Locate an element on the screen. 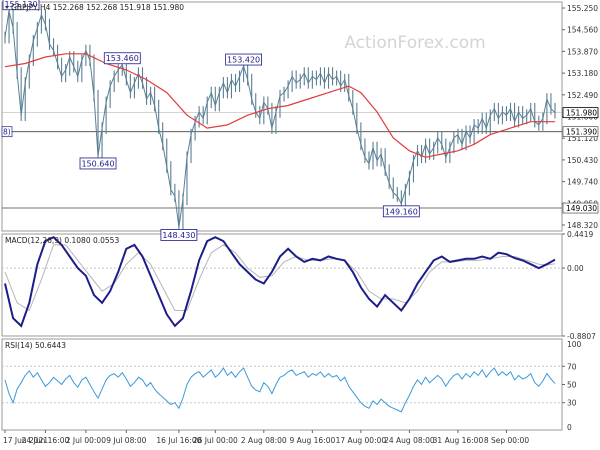 This screenshot has width=600, height=450. current-price-box is located at coordinates (580, 113).